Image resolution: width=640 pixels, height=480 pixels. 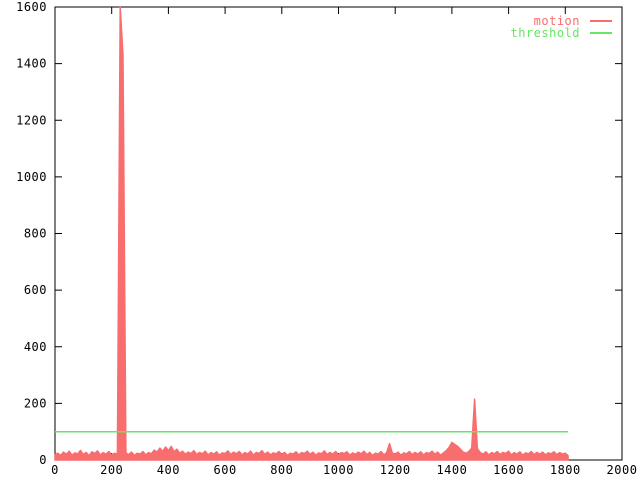 What do you see at coordinates (31, 7) in the screenshot?
I see `y-tick-label: 1600` at bounding box center [31, 7].